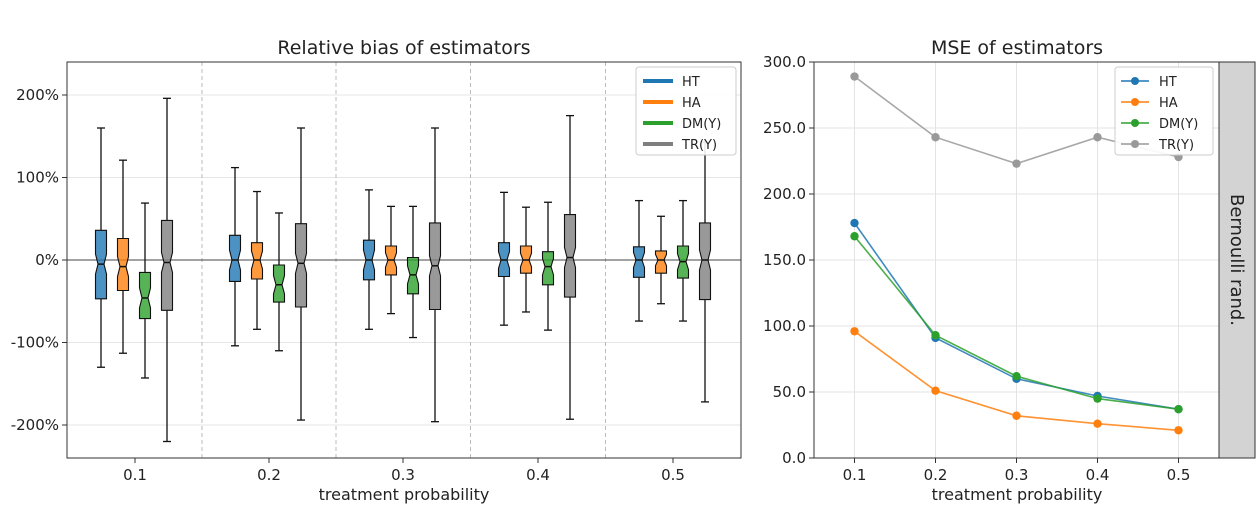 This screenshot has height=522, width=1260. I want to click on bias-y-tick-label: -200%, so click(35, 425).